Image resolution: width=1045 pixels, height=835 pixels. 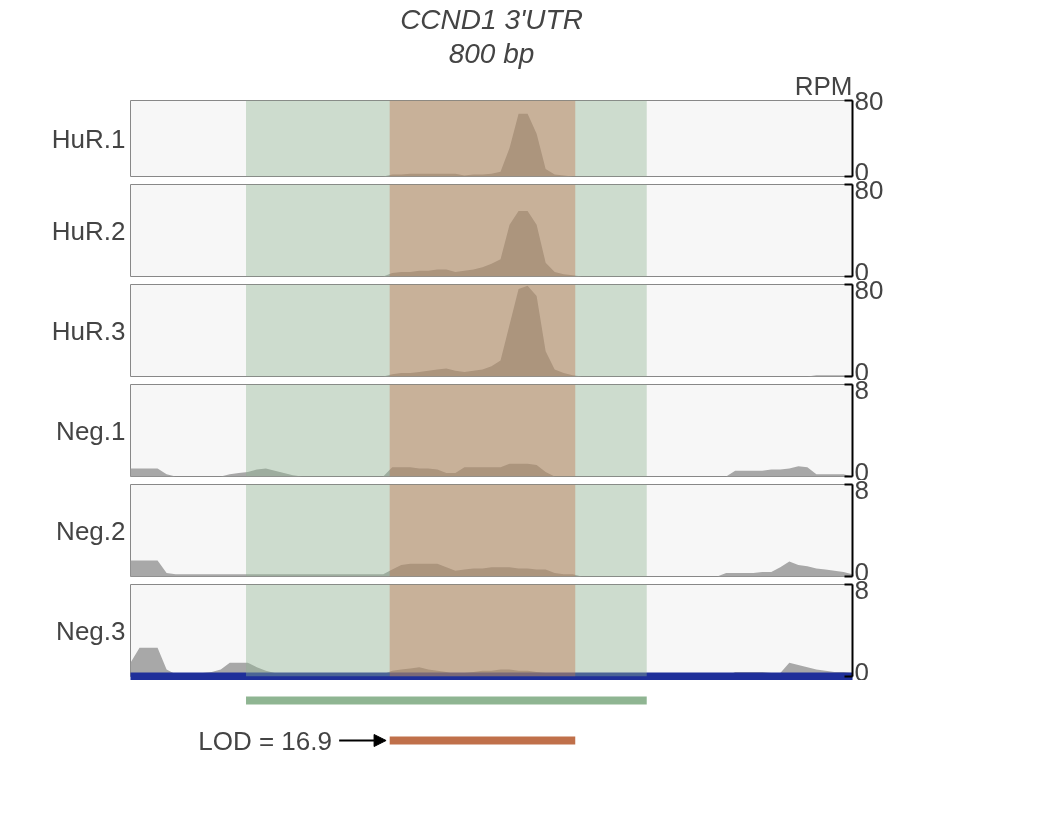 I want to click on y-tick-label: 0, so click(x=861, y=671).